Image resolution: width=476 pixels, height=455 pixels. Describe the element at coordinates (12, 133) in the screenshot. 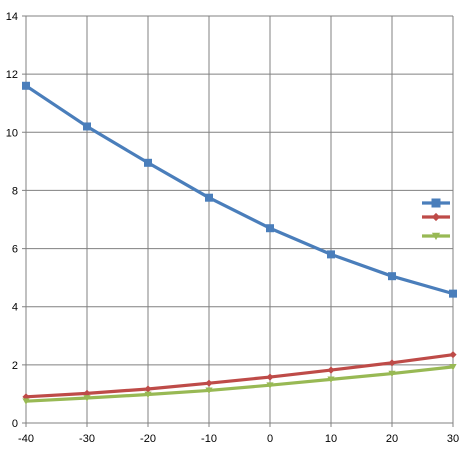

I see `y-tick-label: 10` at that location.